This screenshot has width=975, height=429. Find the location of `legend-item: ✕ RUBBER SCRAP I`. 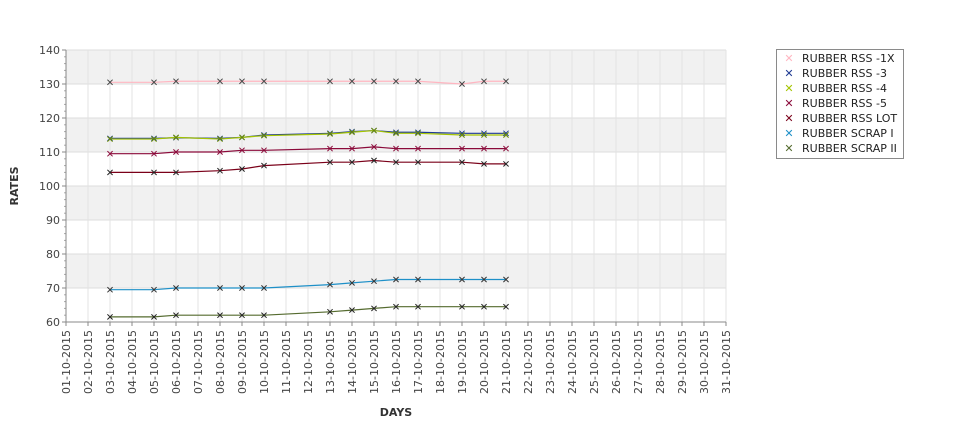

legend-item: ✕ RUBBER SCRAP I is located at coordinates (839, 133).